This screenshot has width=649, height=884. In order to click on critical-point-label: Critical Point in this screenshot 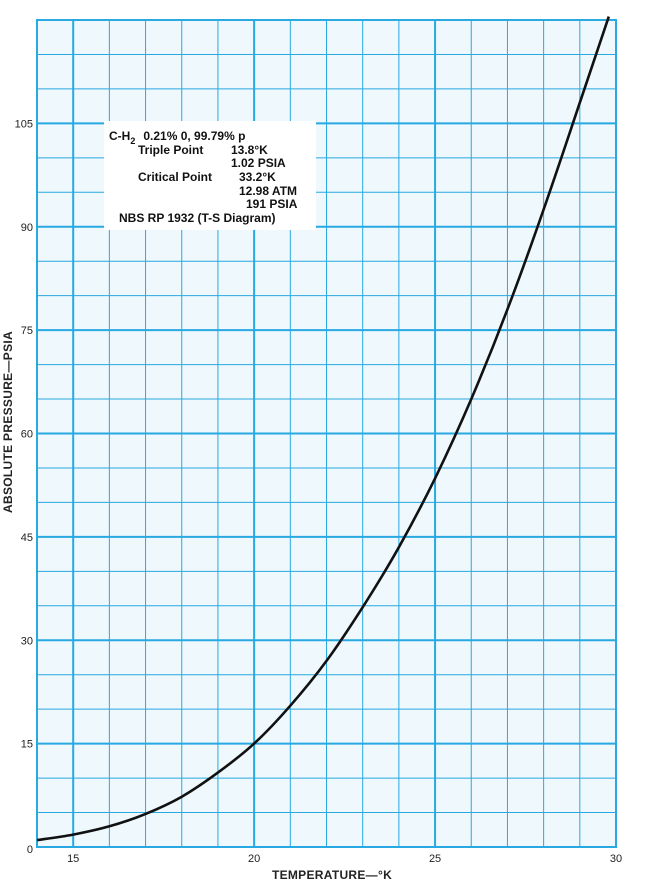, I will do `click(175, 177)`.